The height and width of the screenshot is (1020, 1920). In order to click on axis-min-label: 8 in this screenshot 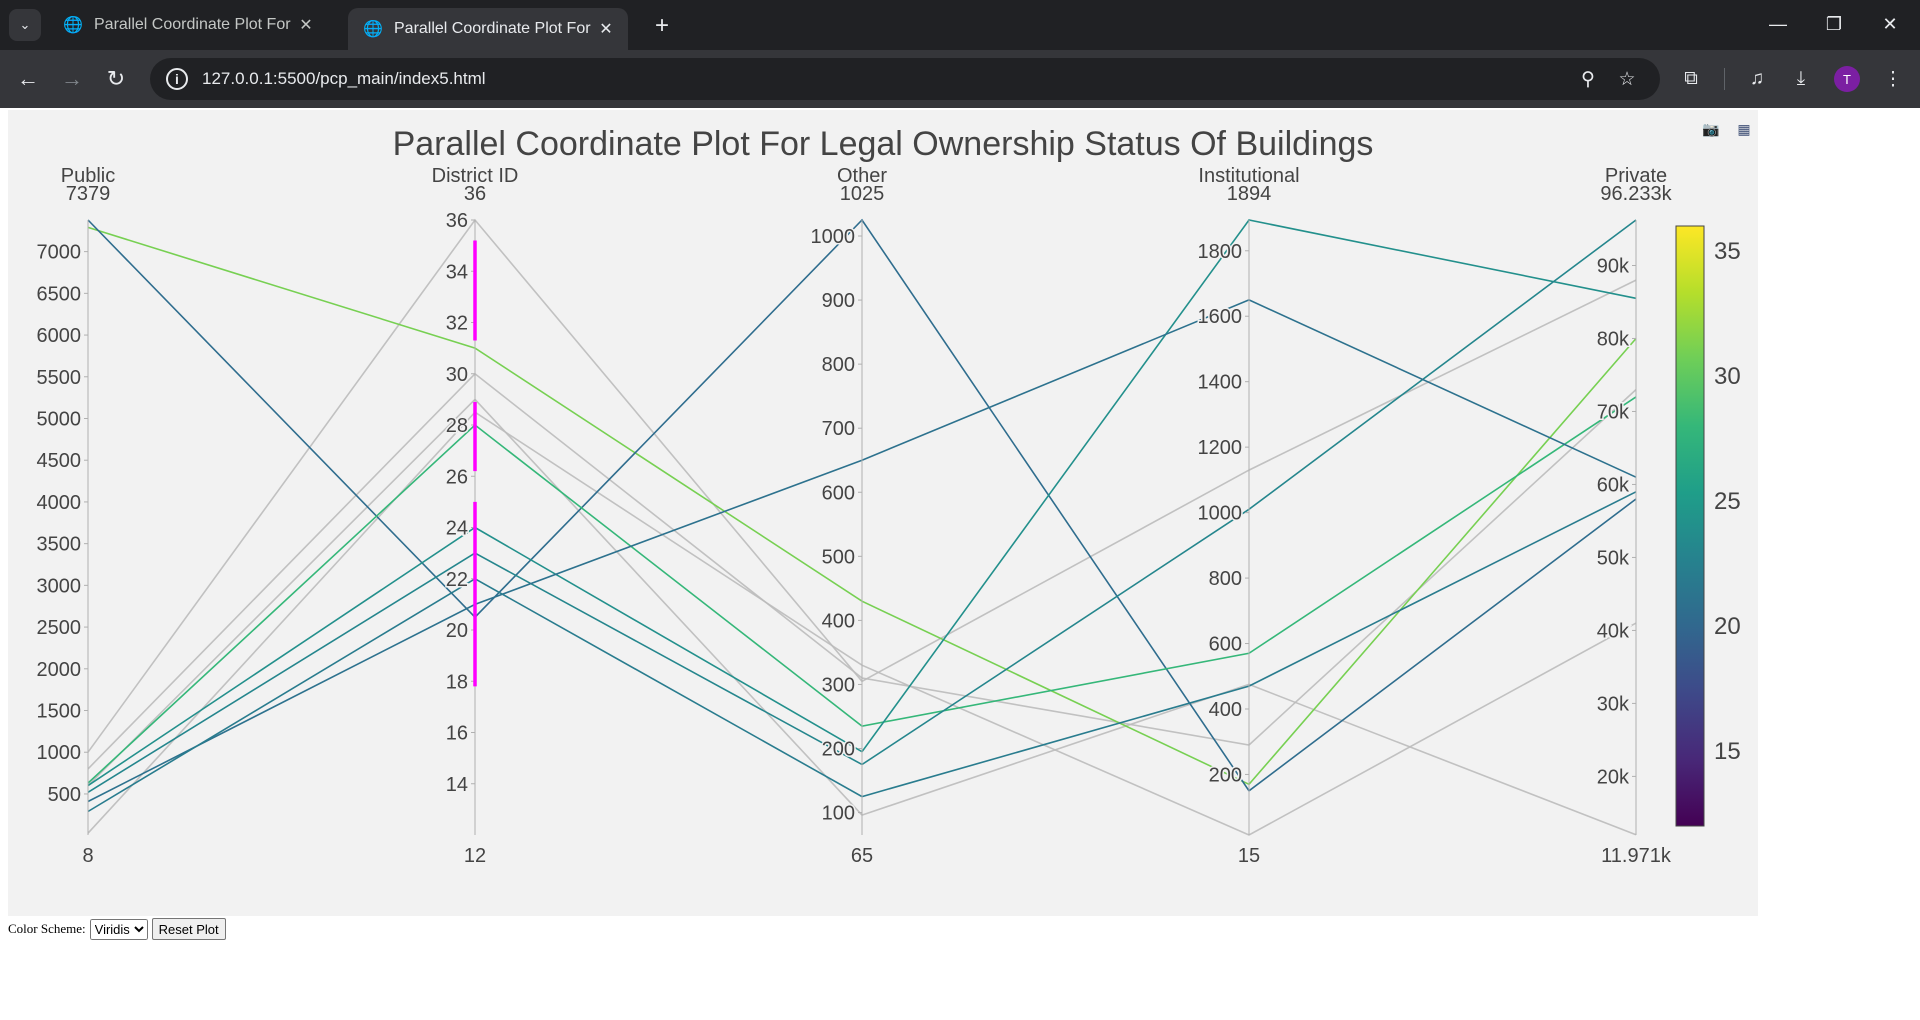, I will do `click(87, 856)`.